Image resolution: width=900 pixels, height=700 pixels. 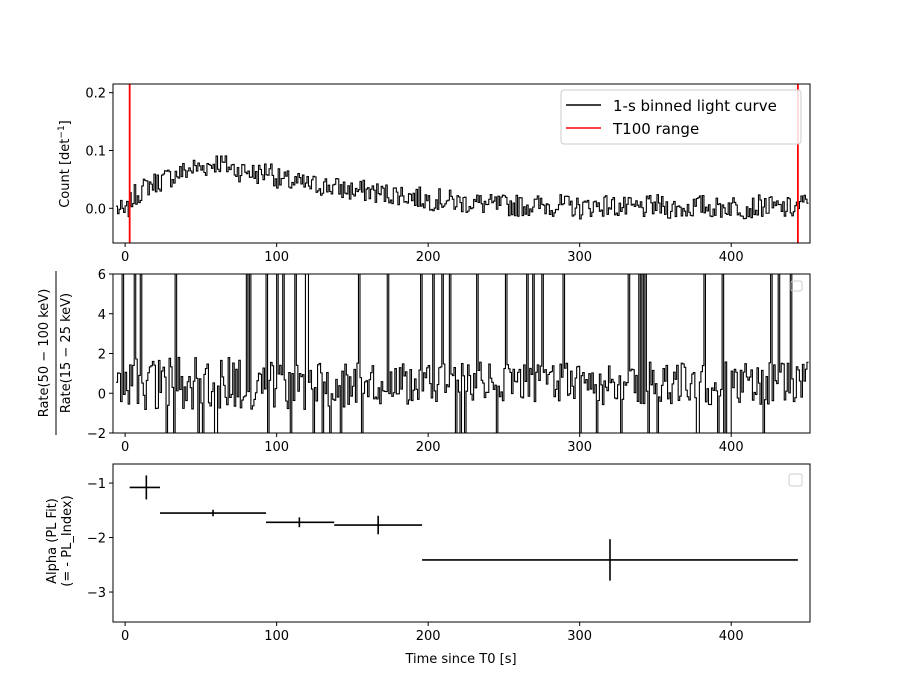 I want to click on legend-box, so click(x=681, y=117).